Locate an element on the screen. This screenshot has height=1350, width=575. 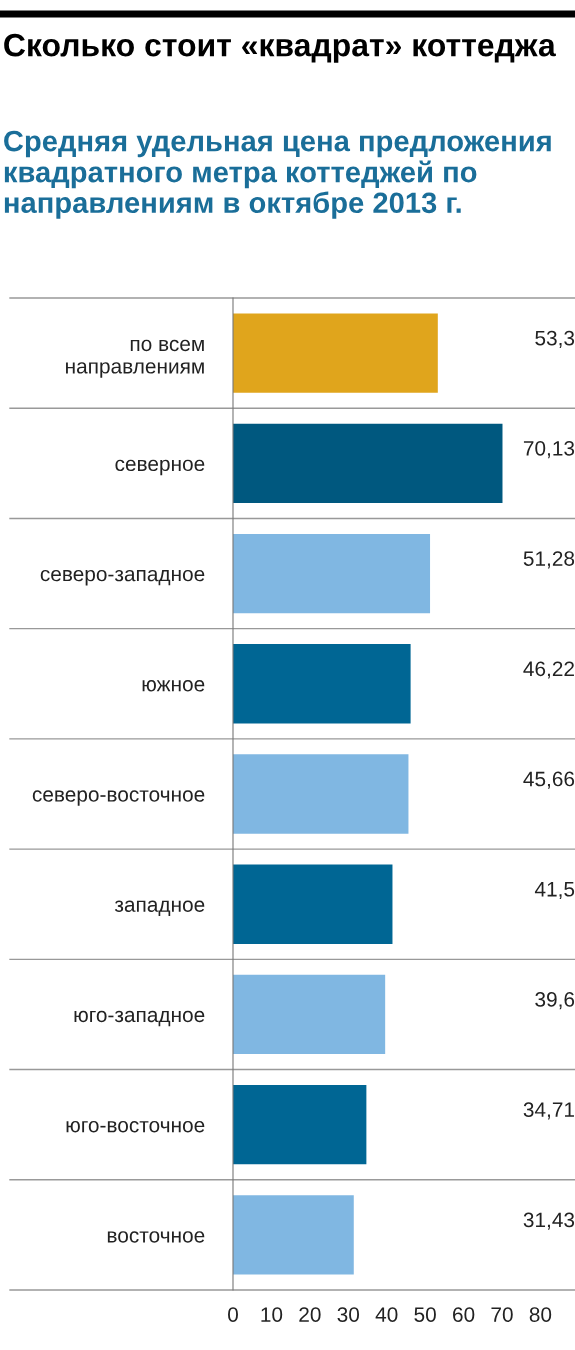
data-label: 45,66 is located at coordinates (549, 780).